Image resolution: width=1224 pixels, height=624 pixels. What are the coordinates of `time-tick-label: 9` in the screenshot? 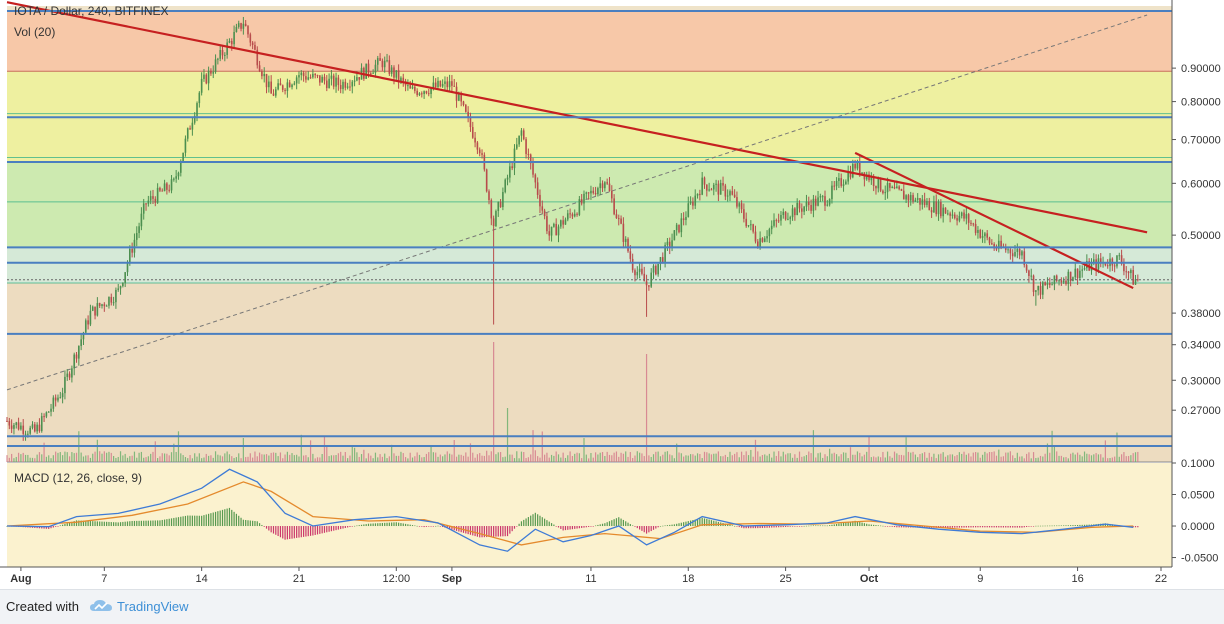 It's located at (980, 579).